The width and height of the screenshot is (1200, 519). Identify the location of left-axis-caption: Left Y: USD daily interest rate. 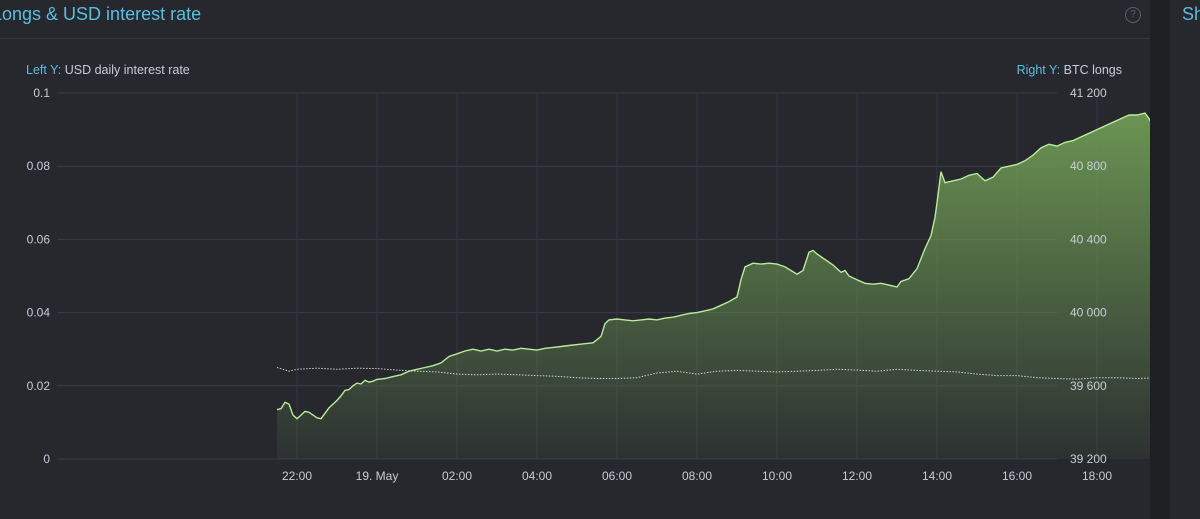
(108, 70).